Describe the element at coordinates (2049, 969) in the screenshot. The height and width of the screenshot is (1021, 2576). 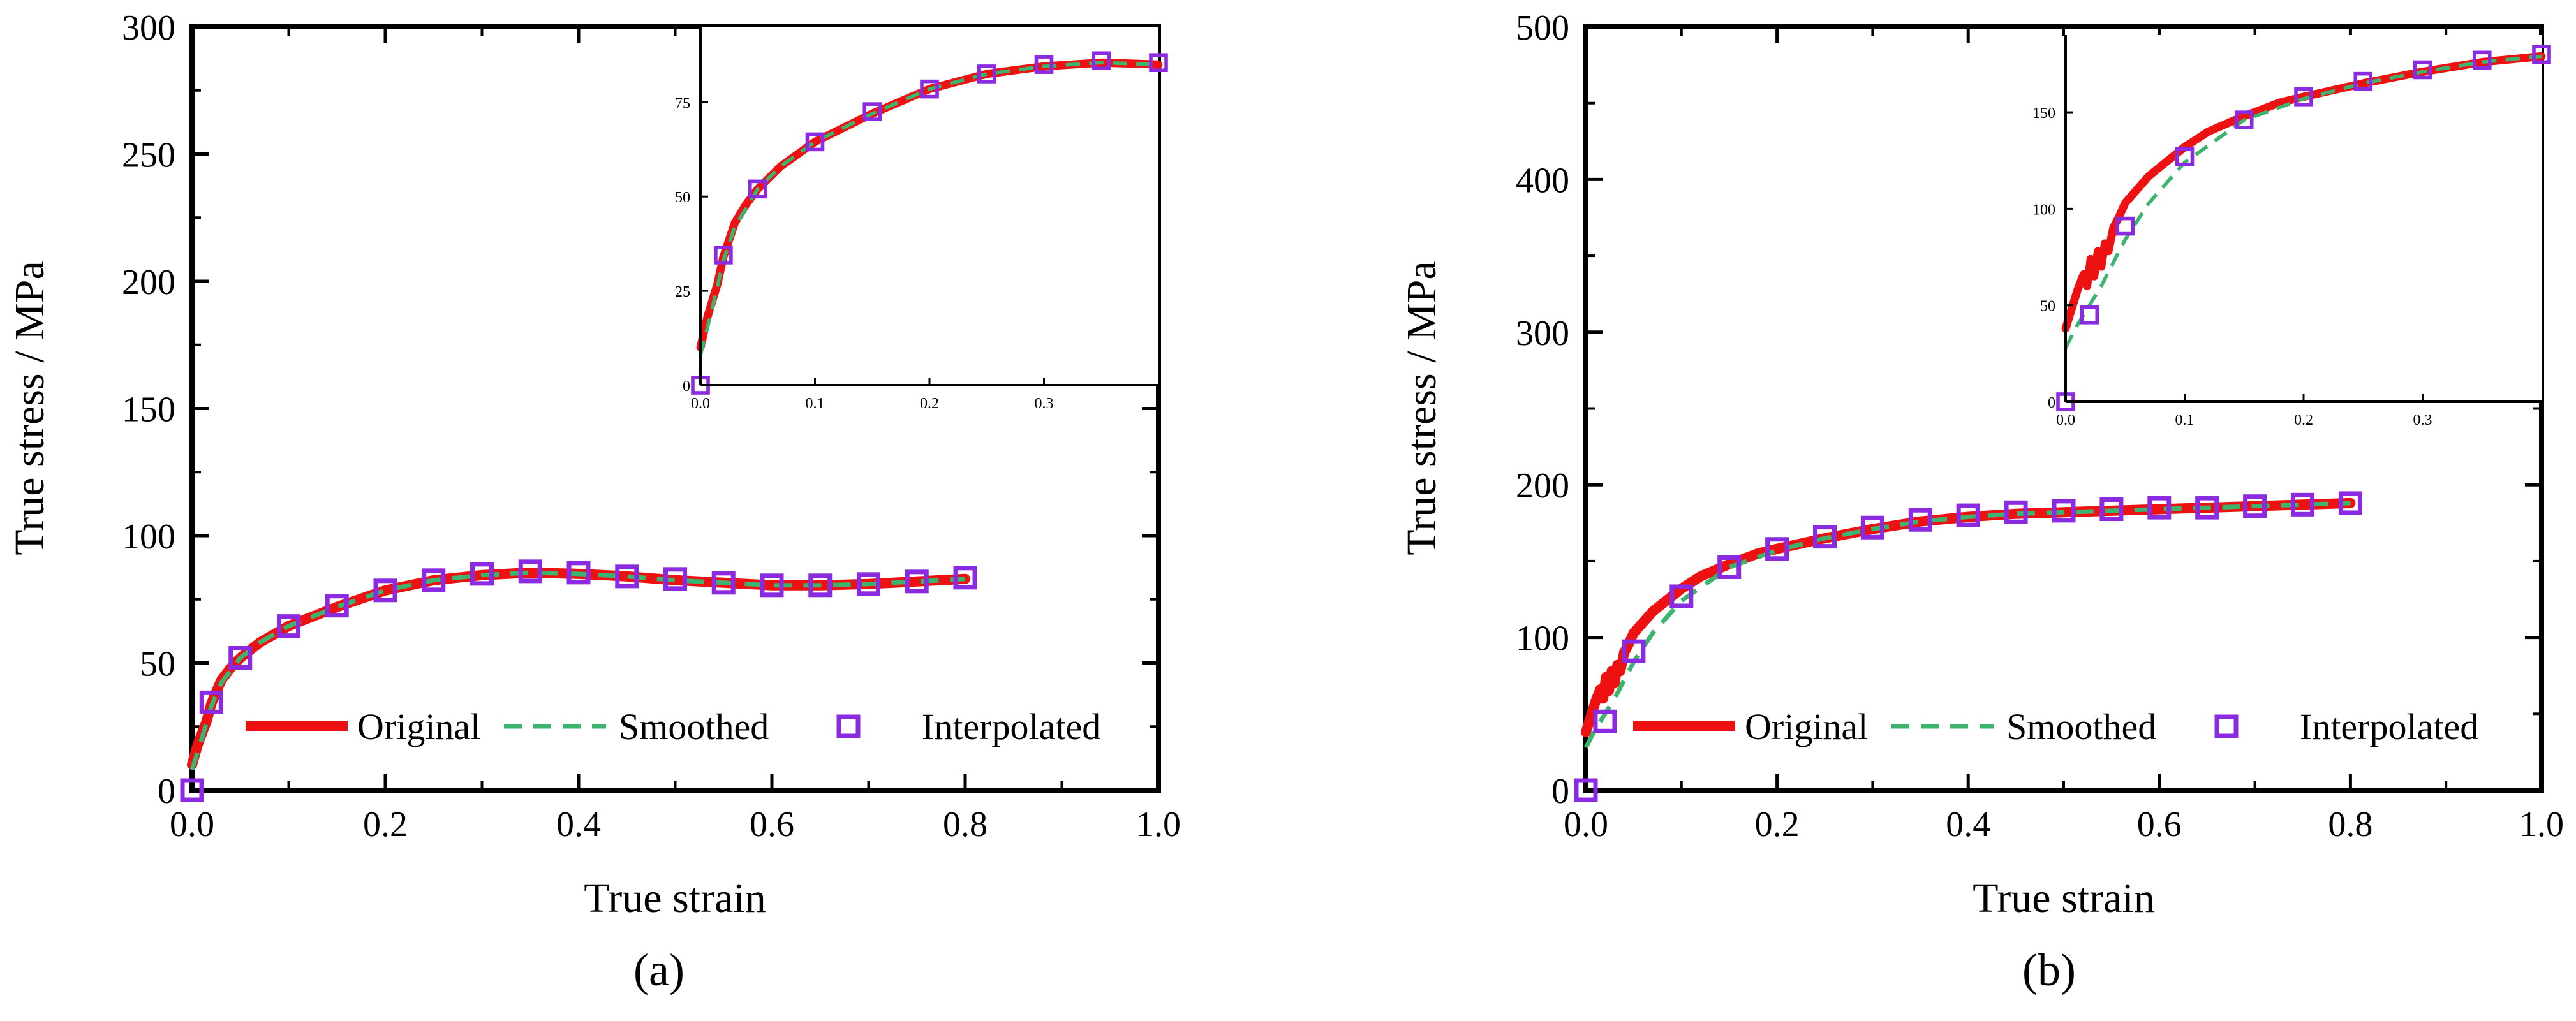
I see `panel-label: (b)` at that location.